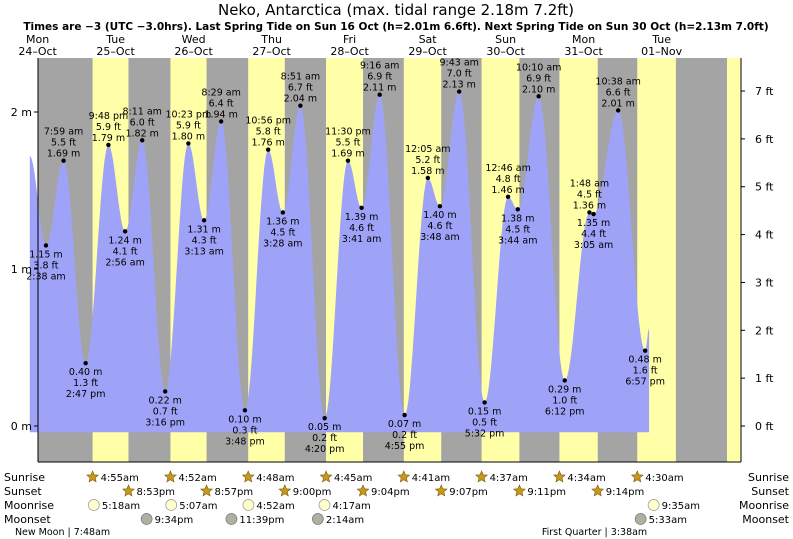  Describe the element at coordinates (300, 99) in the screenshot. I see `tide-m-label: 2.04 m` at that location.